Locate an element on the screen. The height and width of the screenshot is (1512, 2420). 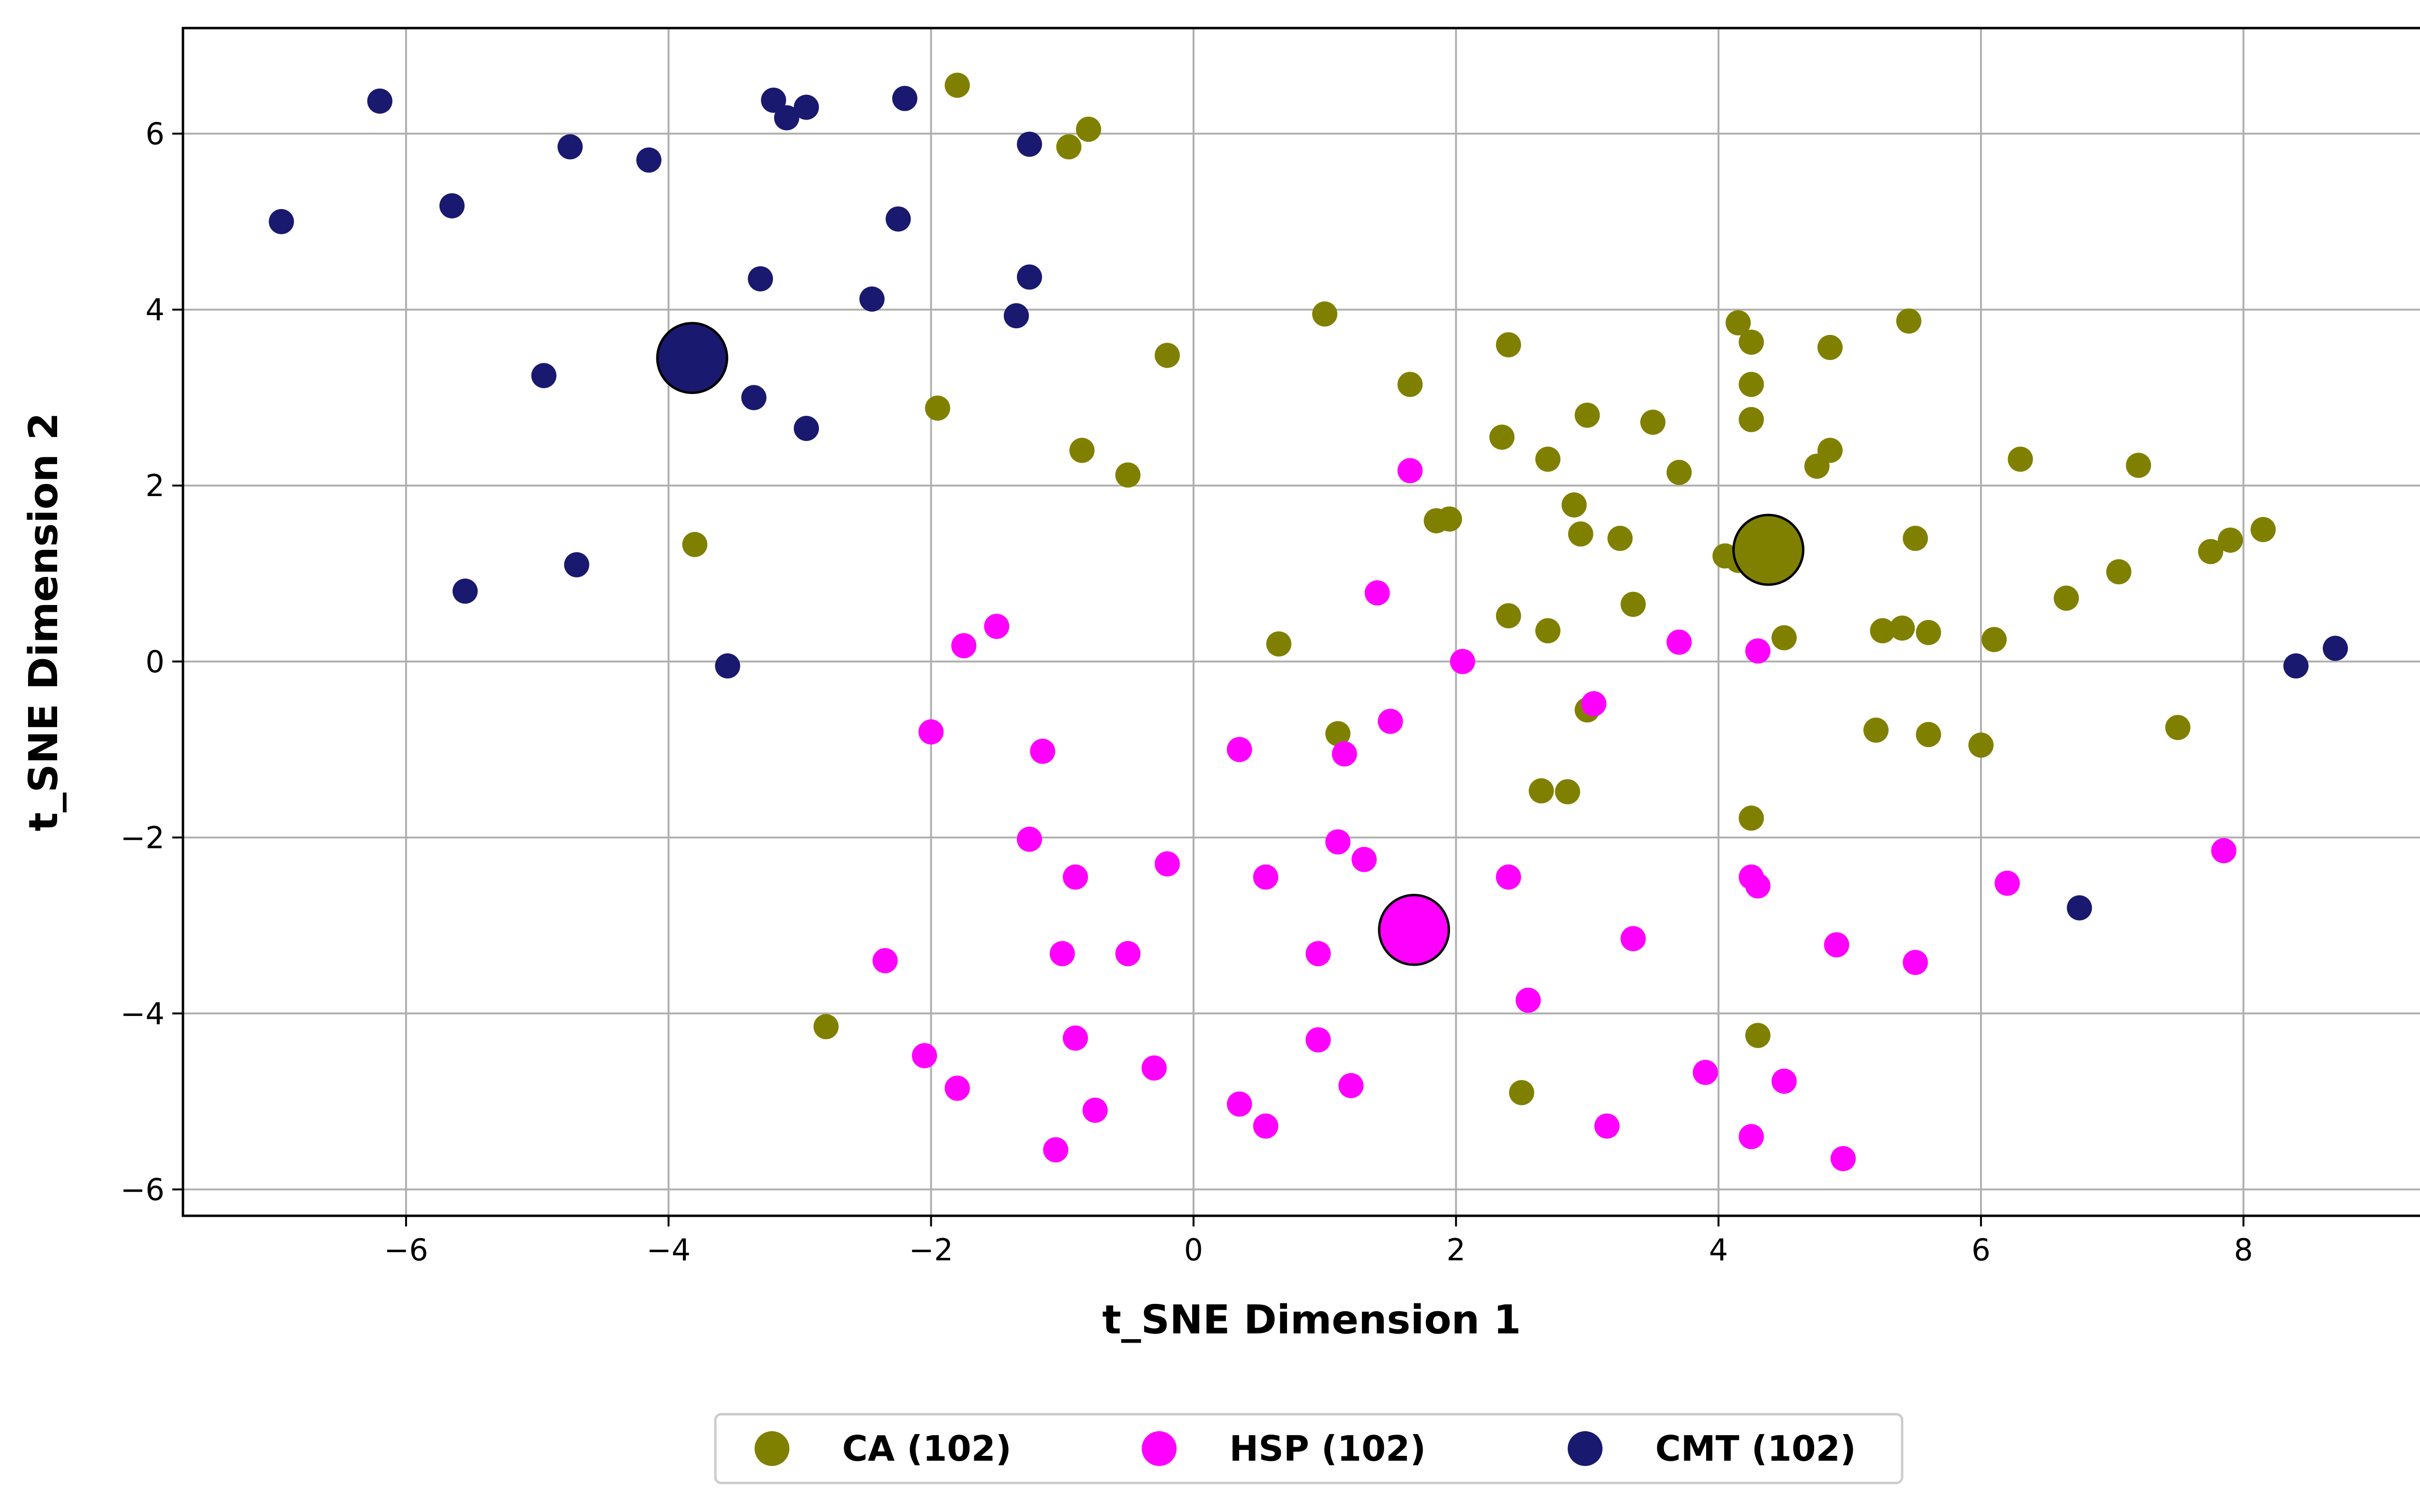
y-tick-label: 0 is located at coordinates (155, 662).